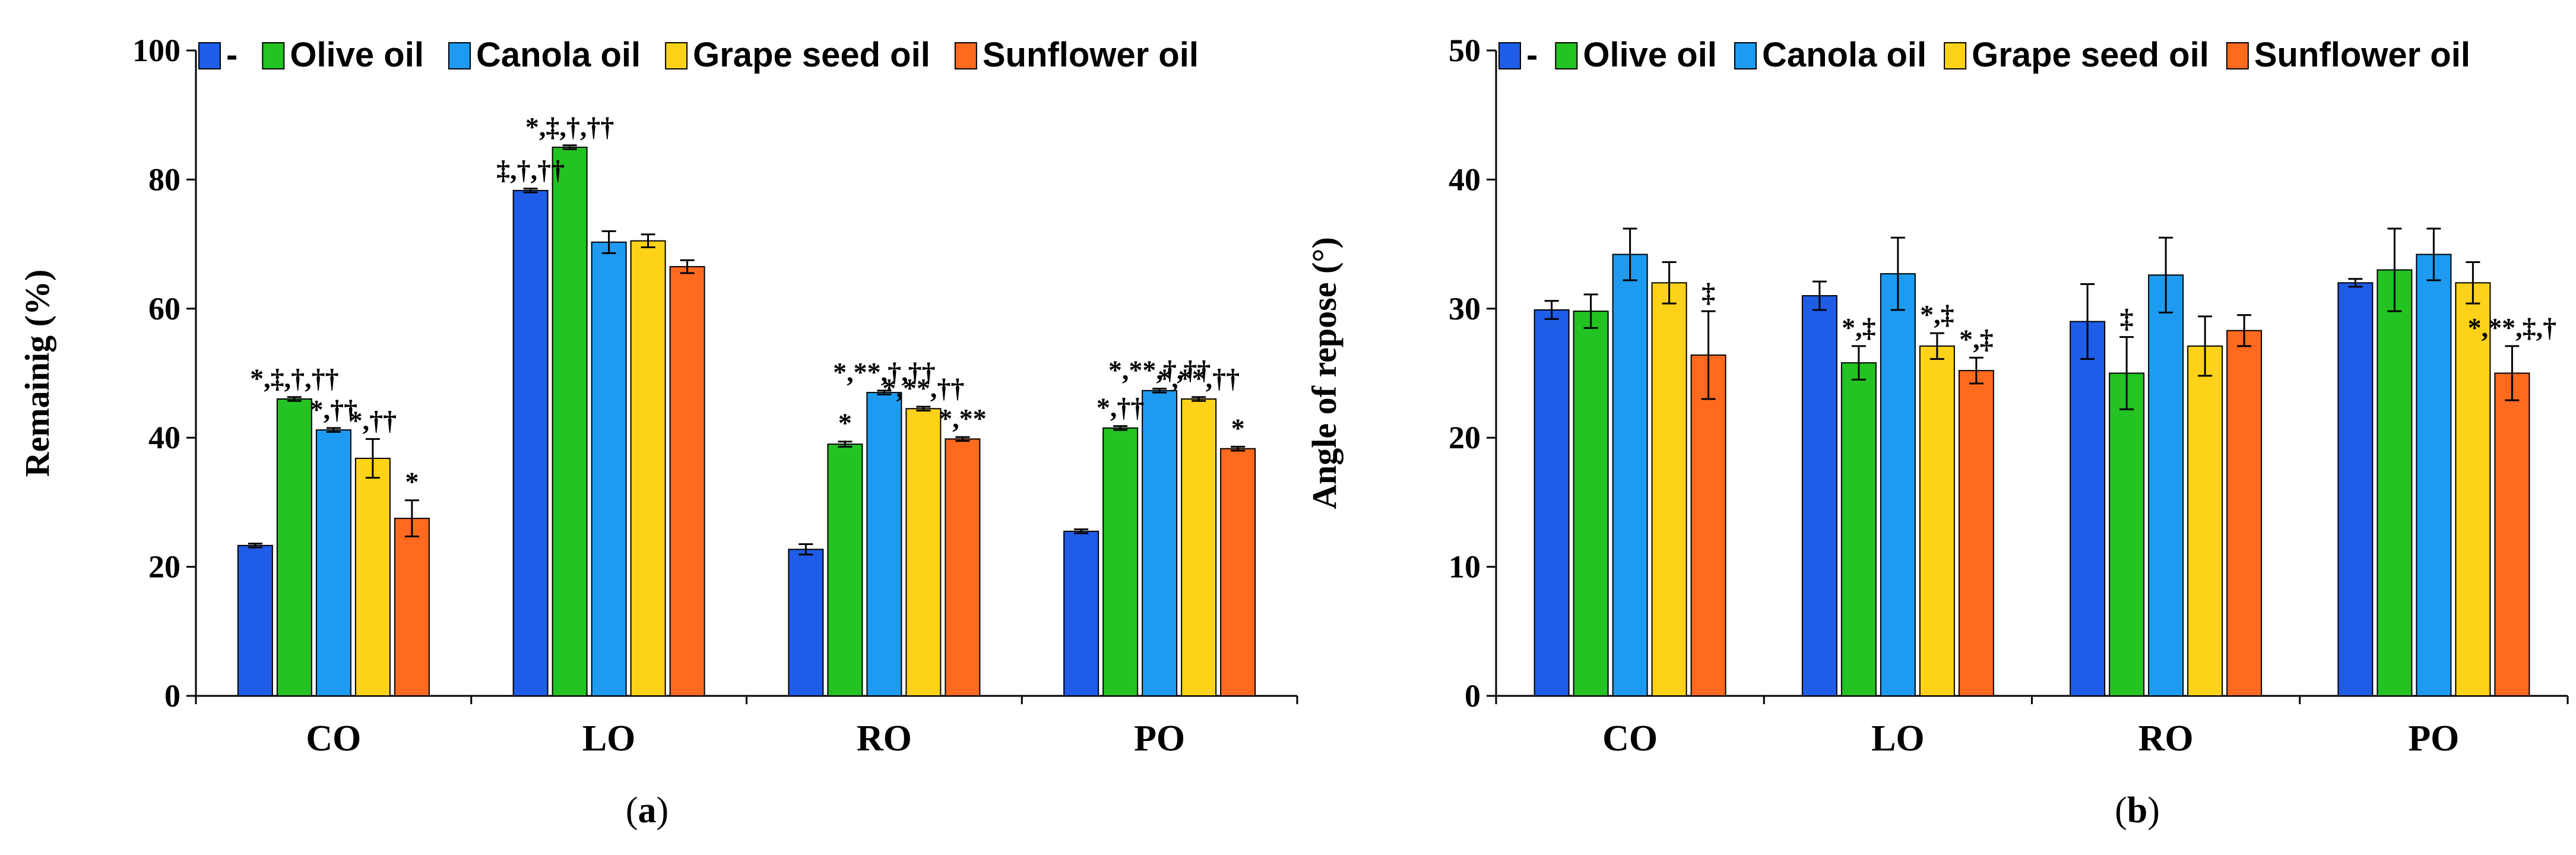 The image size is (2576, 855). Describe the element at coordinates (632, 810) in the screenshot. I see `caption-paren: (` at that location.